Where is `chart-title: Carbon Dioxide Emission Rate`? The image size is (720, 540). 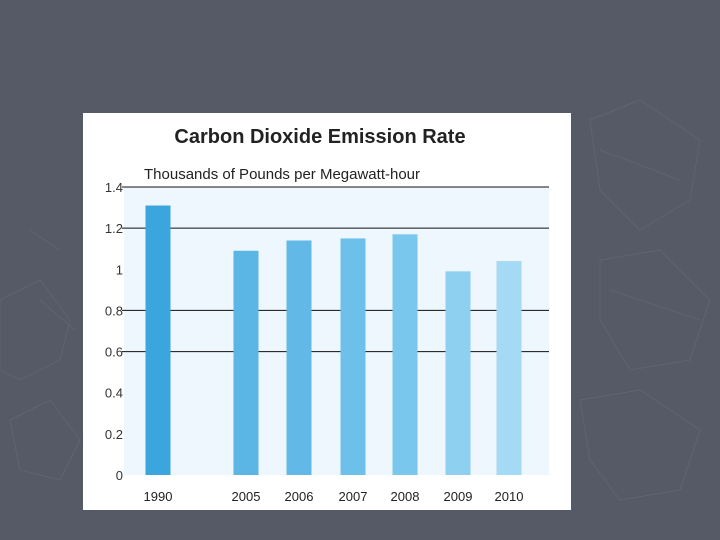 chart-title: Carbon Dioxide Emission Rate is located at coordinates (319, 137).